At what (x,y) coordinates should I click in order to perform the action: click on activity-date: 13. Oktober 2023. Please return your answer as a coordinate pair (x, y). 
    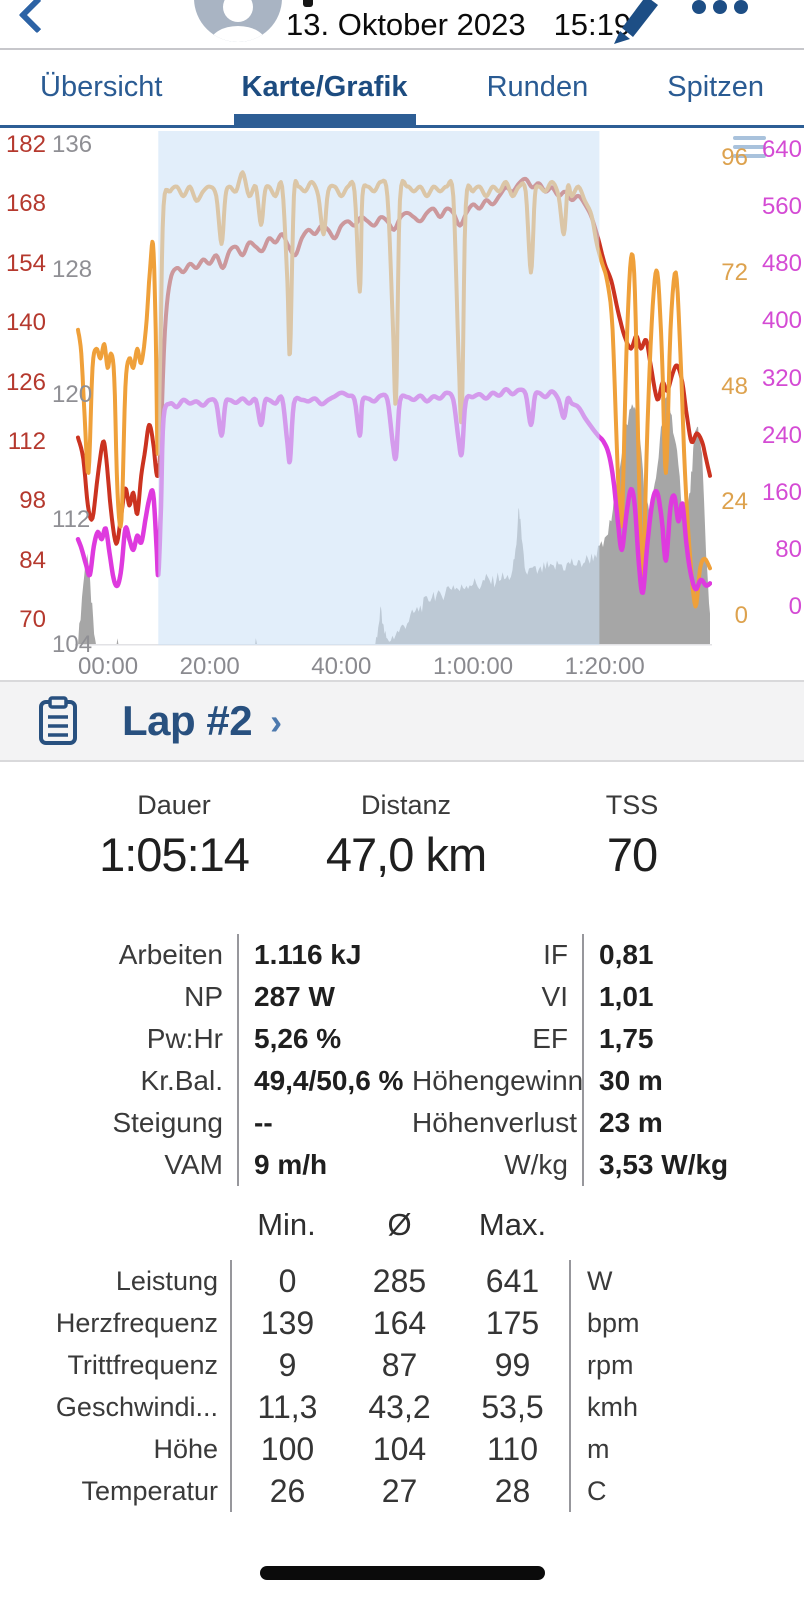
    Looking at the image, I should click on (406, 24).